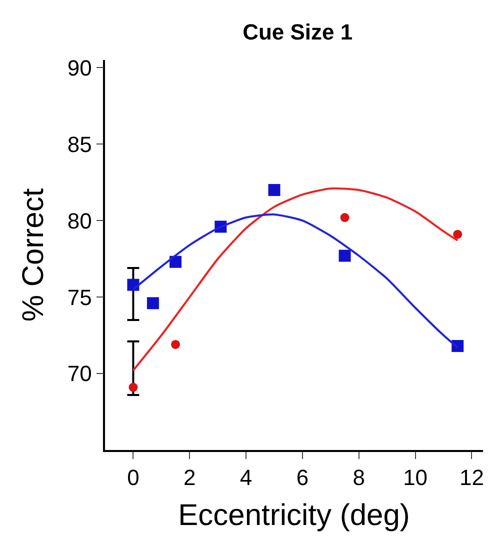 The height and width of the screenshot is (538, 496). Describe the element at coordinates (33, 255) in the screenshot. I see `y-axis-title: % Correct` at that location.